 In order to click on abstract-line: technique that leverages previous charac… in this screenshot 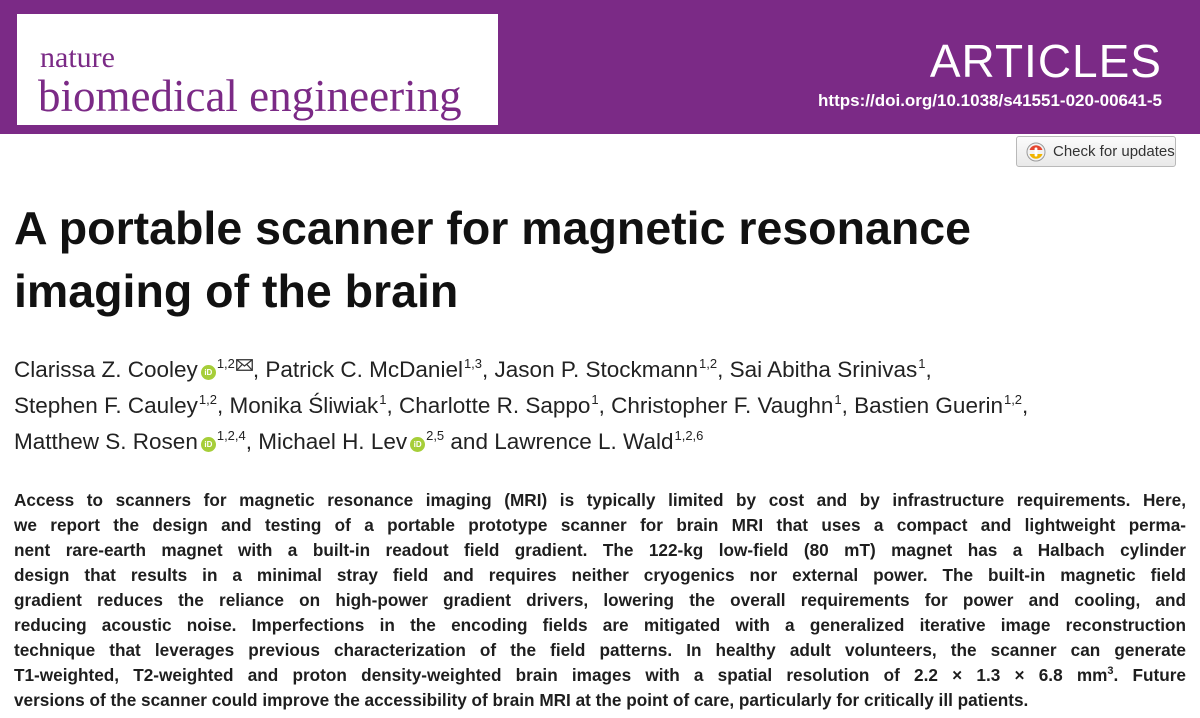, I will do `click(600, 650)`.